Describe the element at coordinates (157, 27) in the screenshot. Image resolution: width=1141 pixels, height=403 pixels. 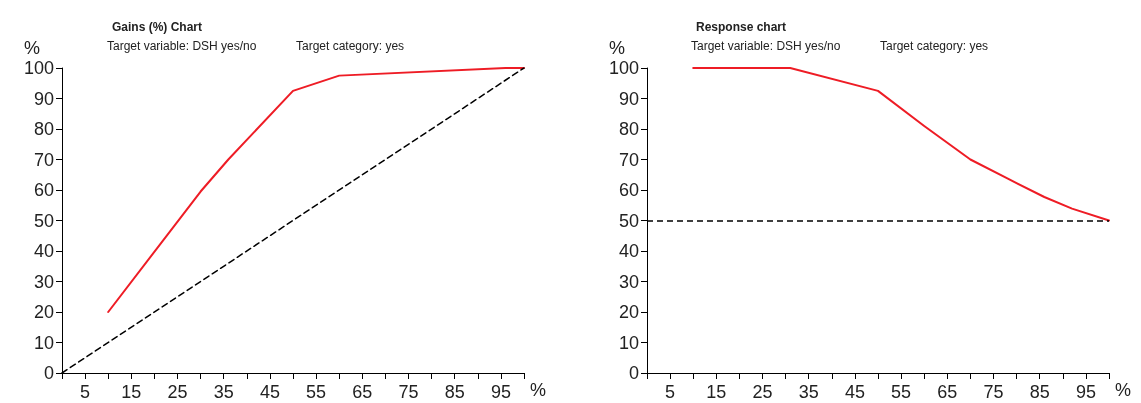
I see `chart-title: Gains (%) Chart` at that location.